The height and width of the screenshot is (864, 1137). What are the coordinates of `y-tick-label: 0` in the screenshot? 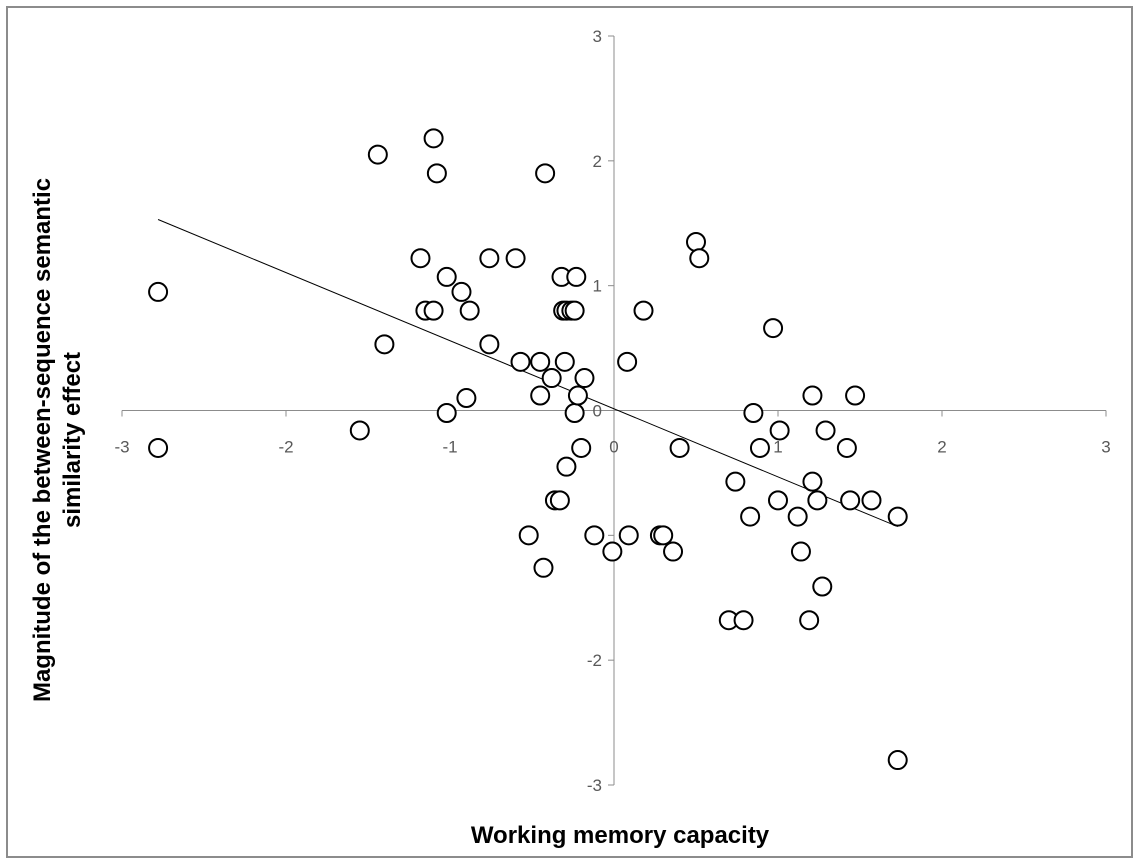 It's located at (597, 411).